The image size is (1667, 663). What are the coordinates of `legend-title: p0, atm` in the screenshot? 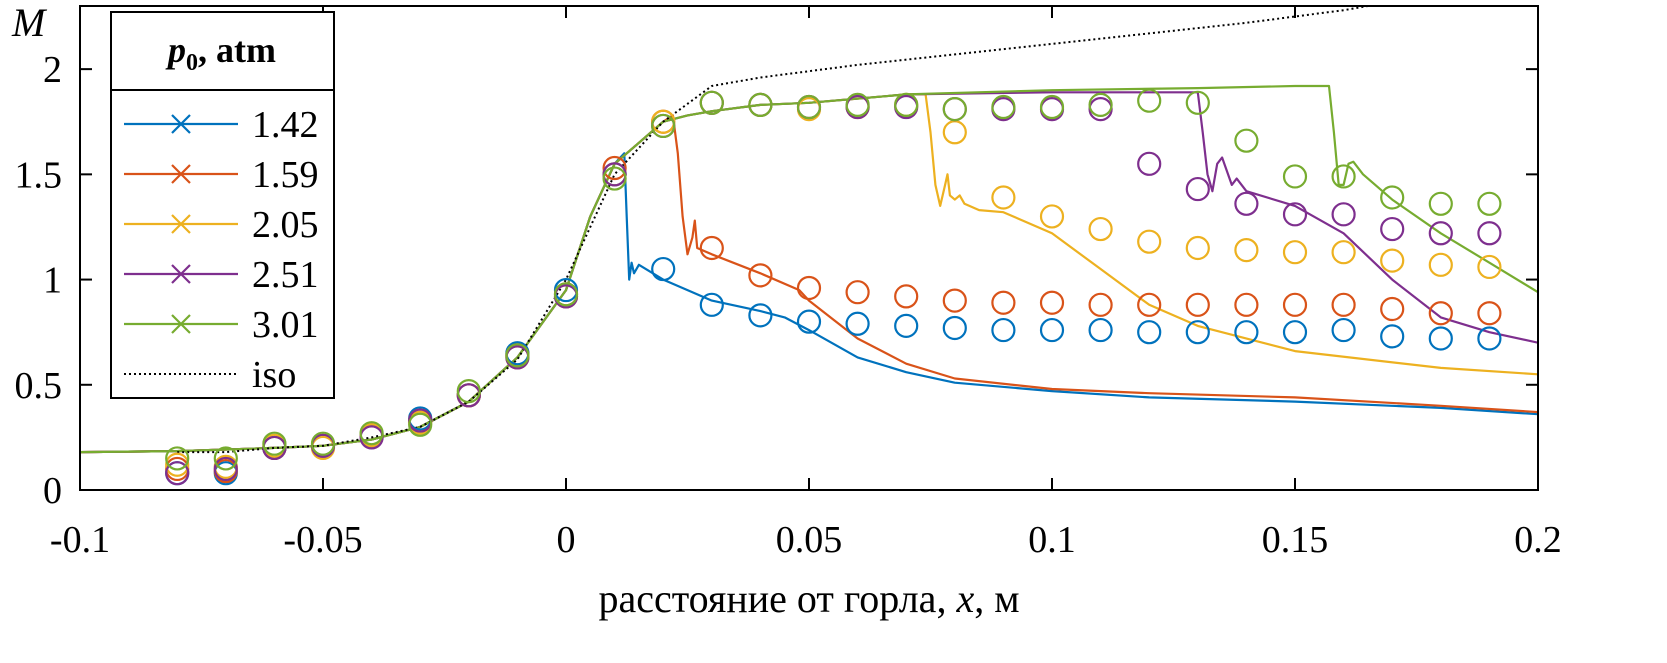 It's located at (220, 53).